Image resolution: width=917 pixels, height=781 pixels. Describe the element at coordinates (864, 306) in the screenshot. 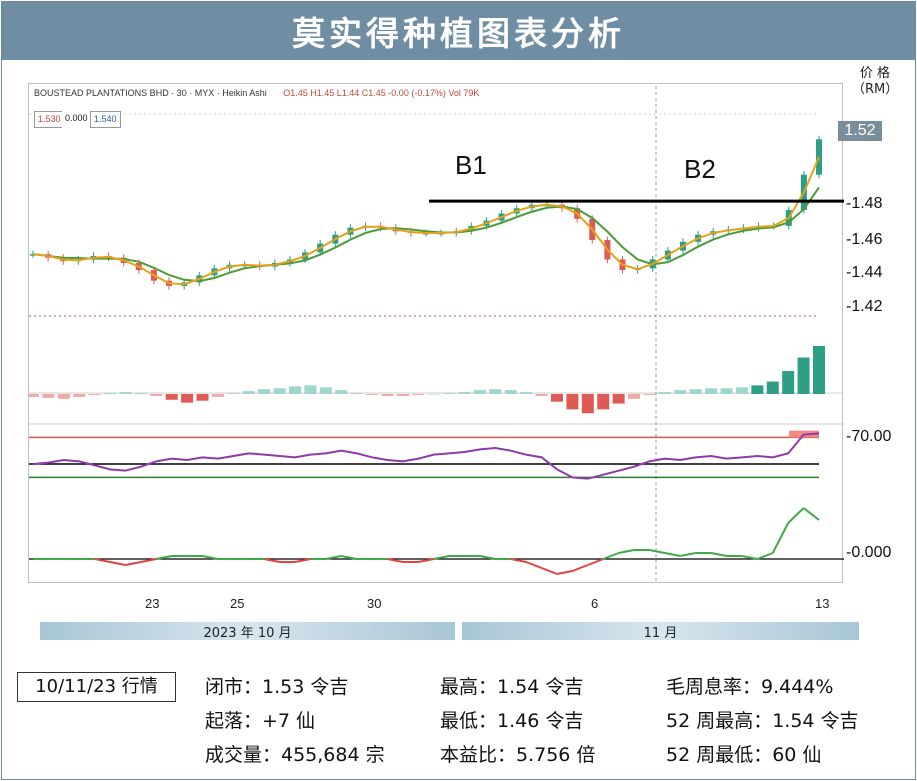

I see `y-tick-1-42: -1.42` at that location.